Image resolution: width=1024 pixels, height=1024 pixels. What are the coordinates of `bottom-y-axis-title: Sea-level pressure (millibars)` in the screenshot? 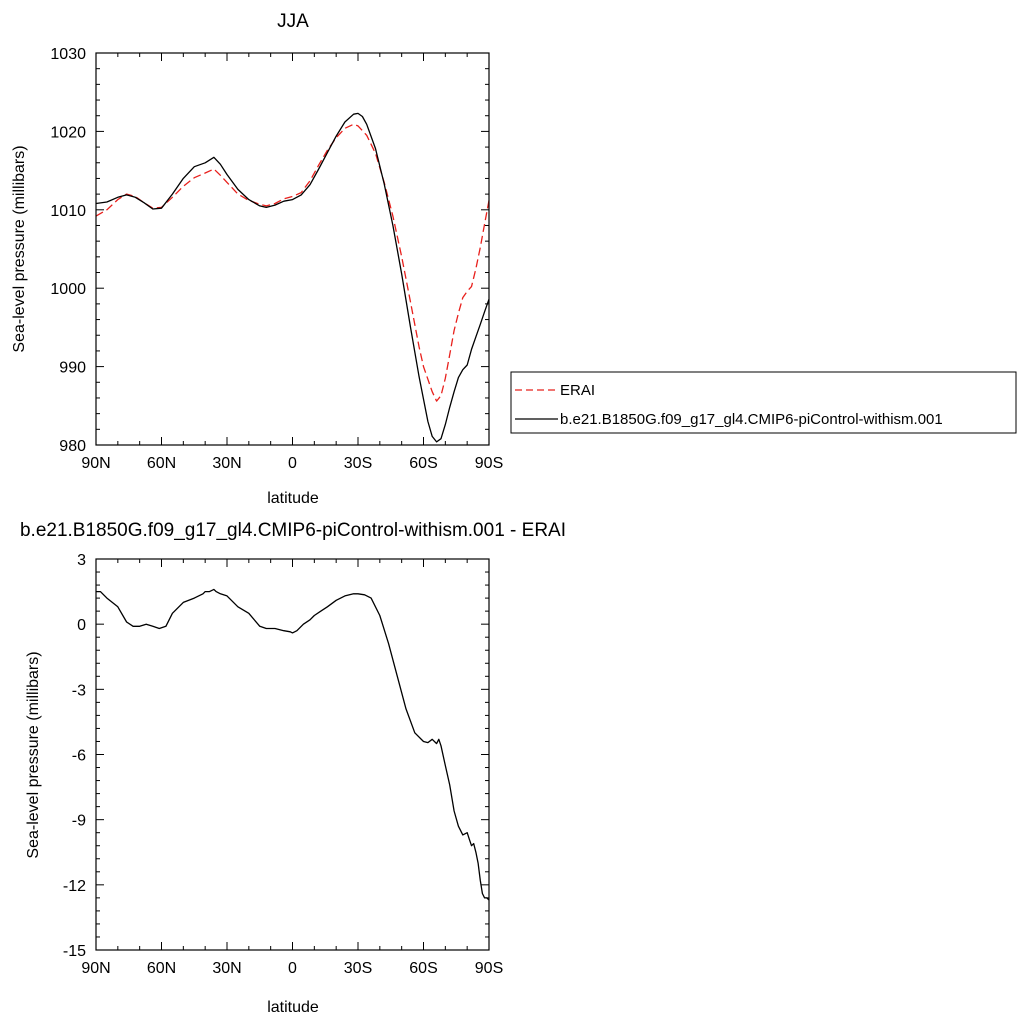 It's located at (33, 754).